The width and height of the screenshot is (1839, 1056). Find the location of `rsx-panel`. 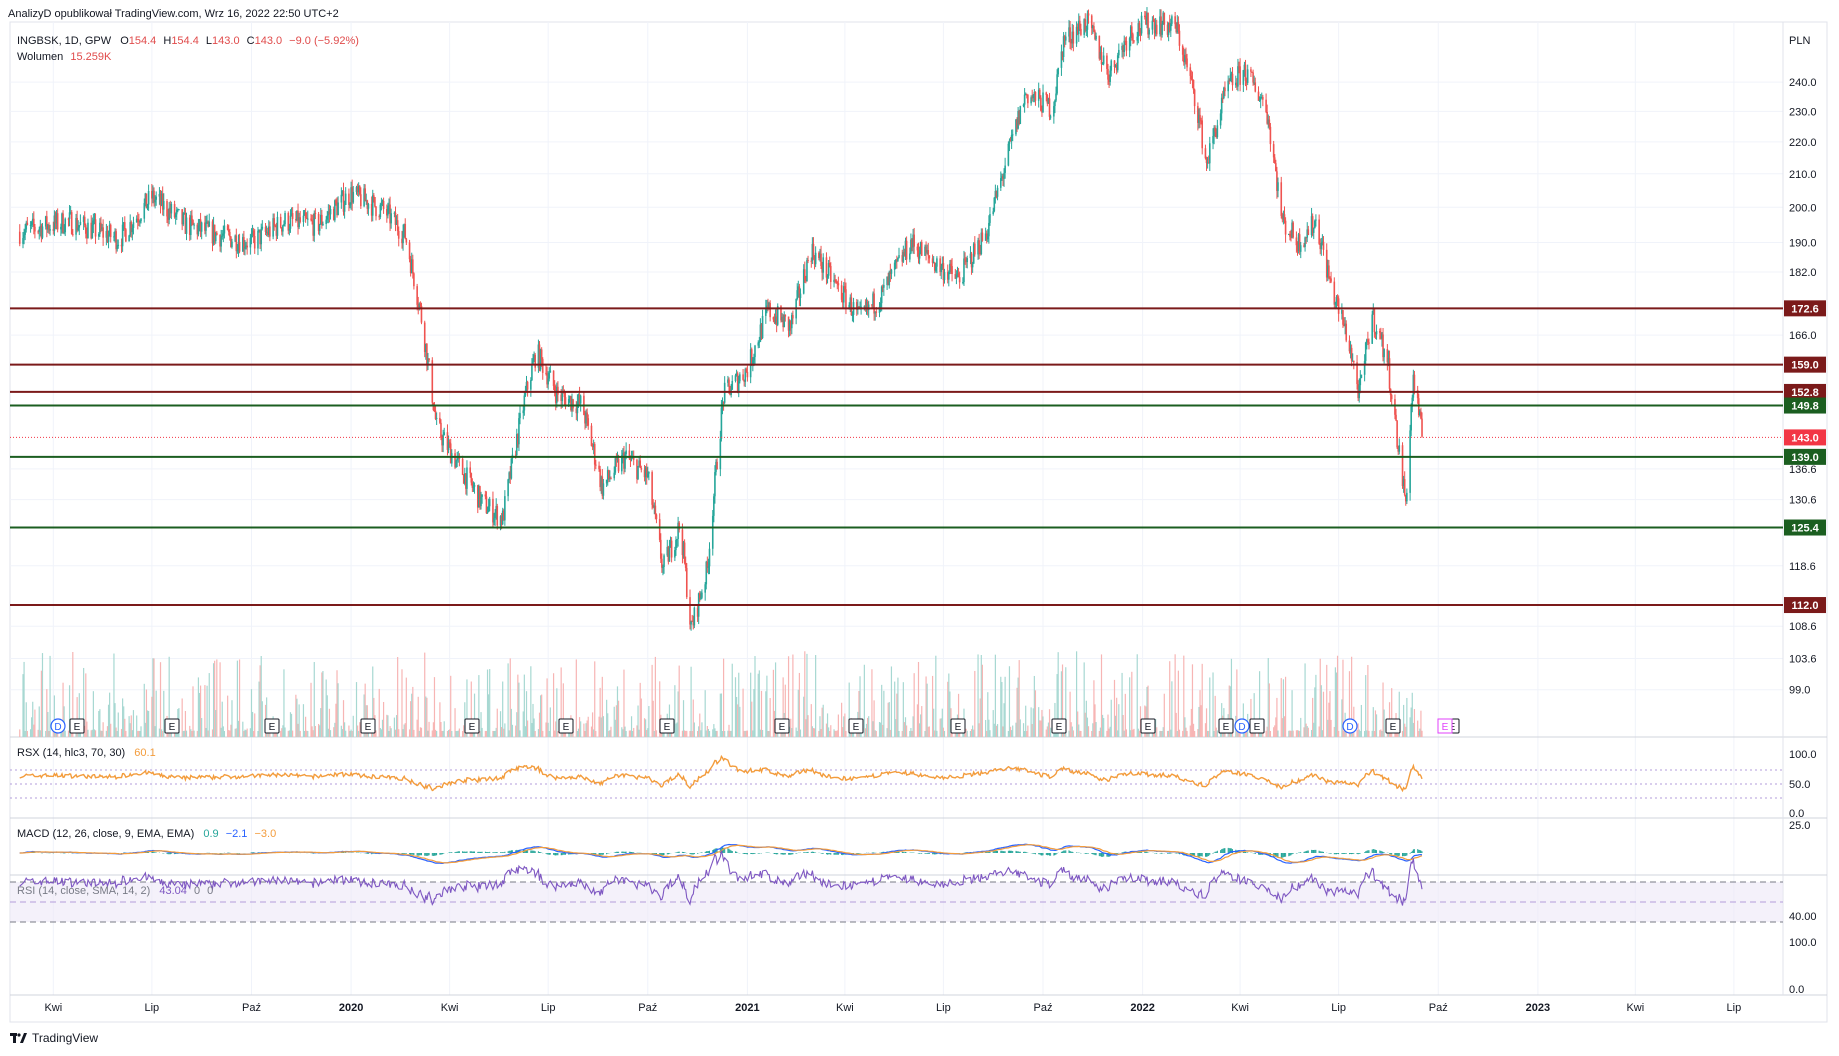

rsx-panel is located at coordinates (896, 776).